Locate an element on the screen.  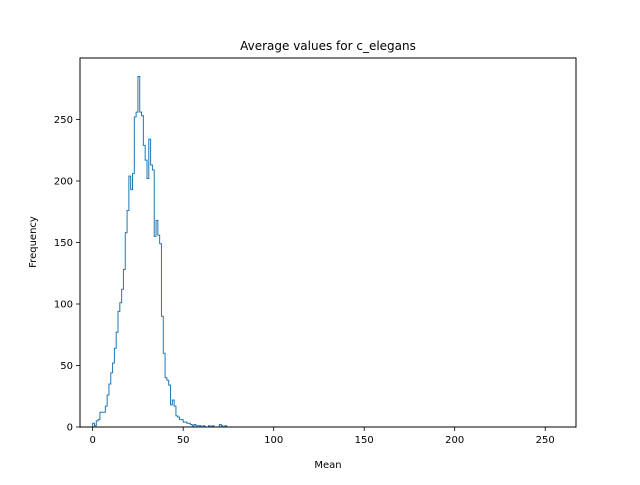
y-axis-label: Frequency is located at coordinates (33, 242).